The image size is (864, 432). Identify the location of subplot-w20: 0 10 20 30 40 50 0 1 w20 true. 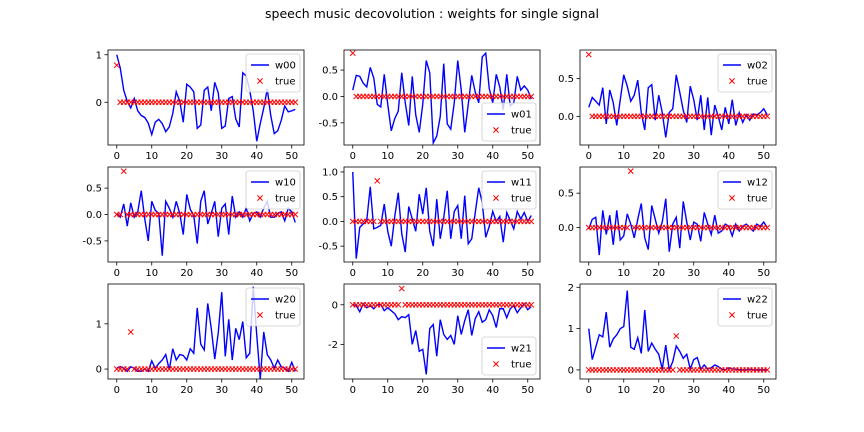
(200, 339).